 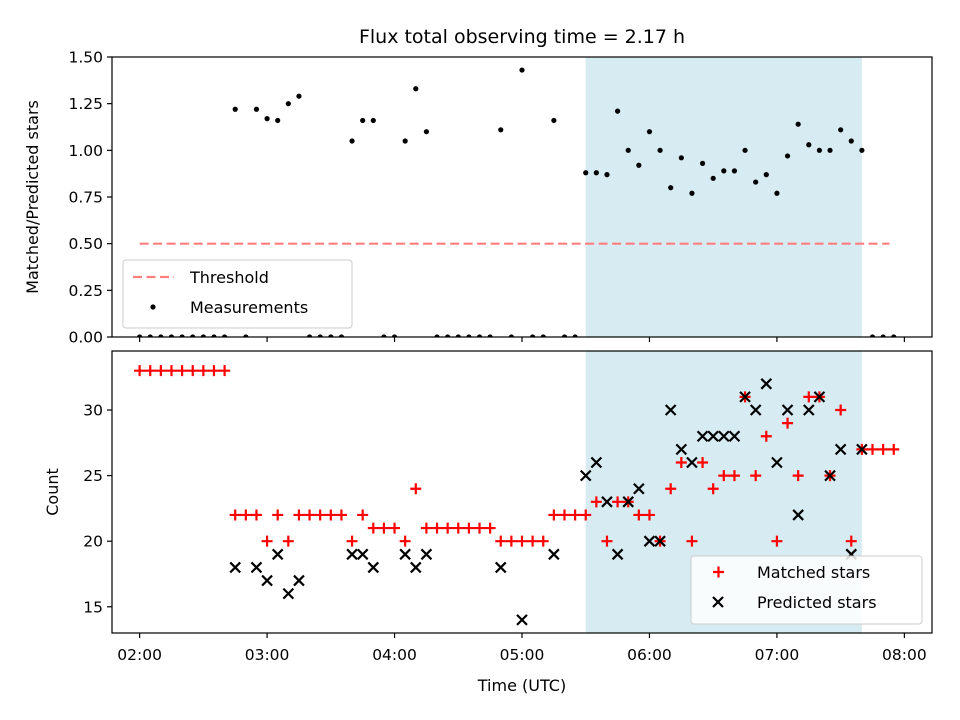 I want to click on top-y-tick-label: 0.50, so click(x=85, y=244).